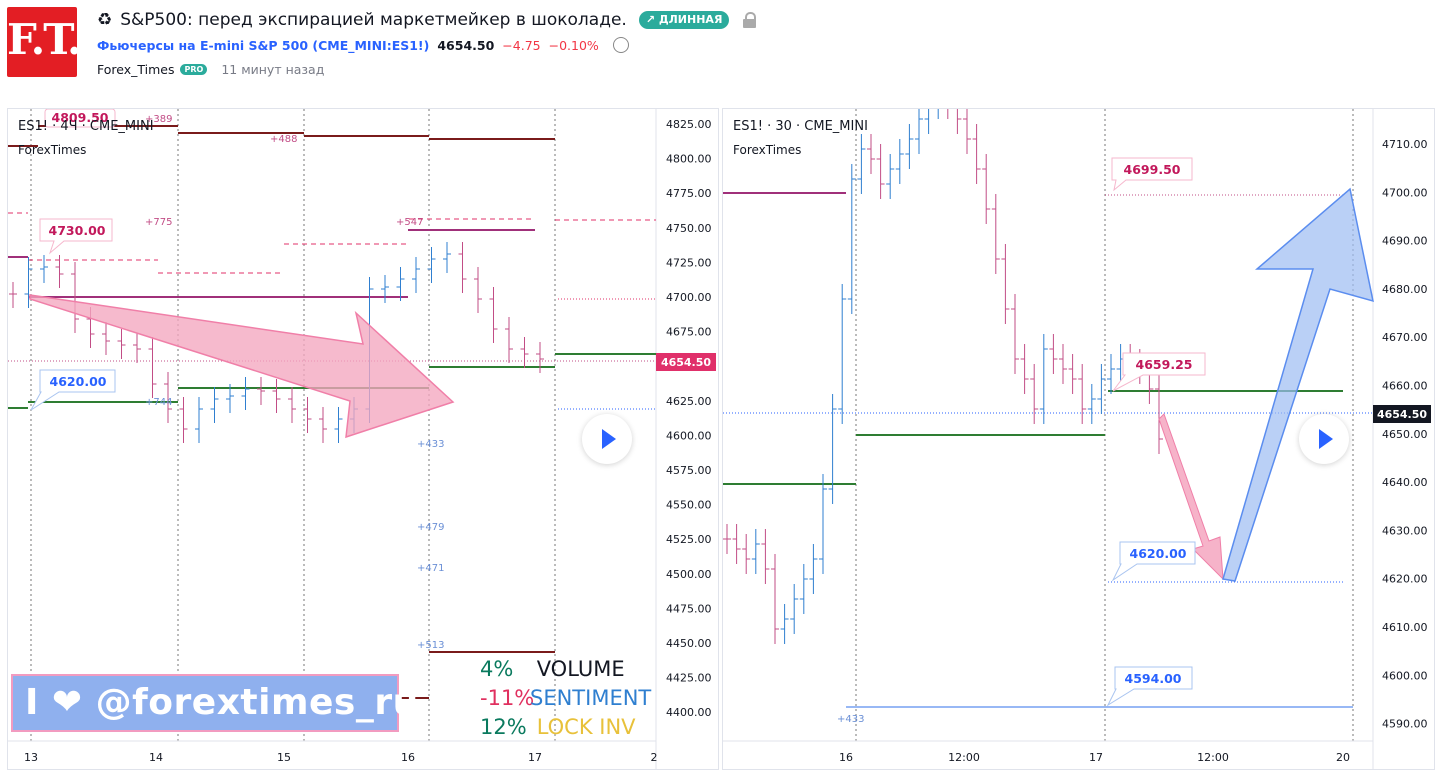 This screenshot has width=1437, height=771. What do you see at coordinates (800, 126) in the screenshot?
I see `legend-symbol: ES1! · 30 · CME_MINI` at bounding box center [800, 126].